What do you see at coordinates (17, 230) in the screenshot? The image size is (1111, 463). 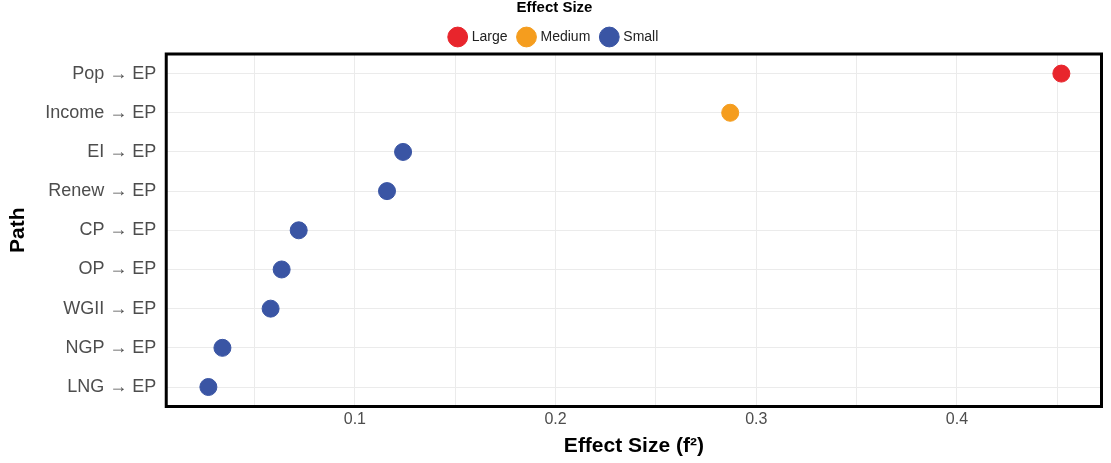 I see `y-axis-title: Path` at bounding box center [17, 230].